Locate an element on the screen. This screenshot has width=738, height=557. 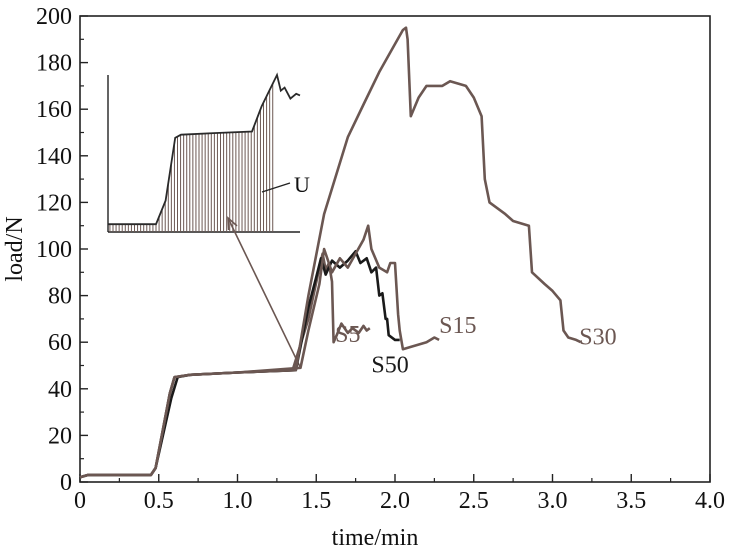
y-tick-label: 180 is located at coordinates (54, 64).